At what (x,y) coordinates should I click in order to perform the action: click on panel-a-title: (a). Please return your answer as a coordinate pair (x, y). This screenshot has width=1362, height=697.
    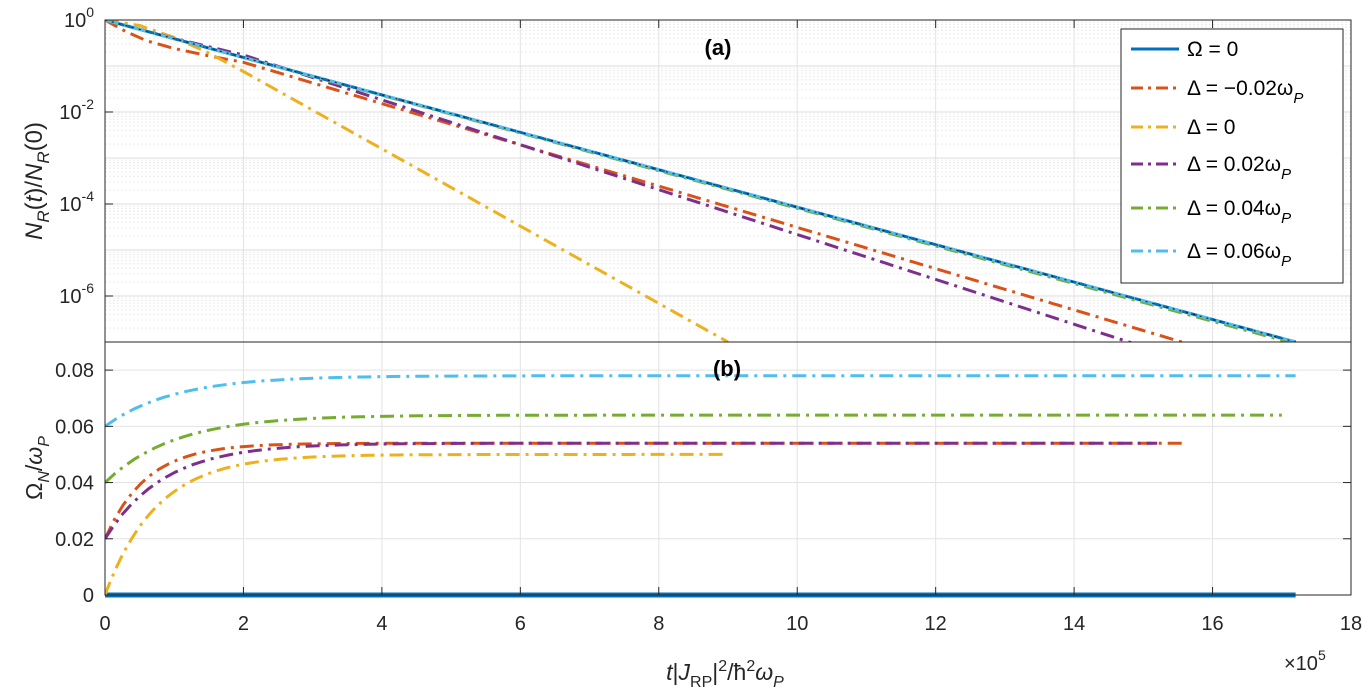
    Looking at the image, I should click on (718, 47).